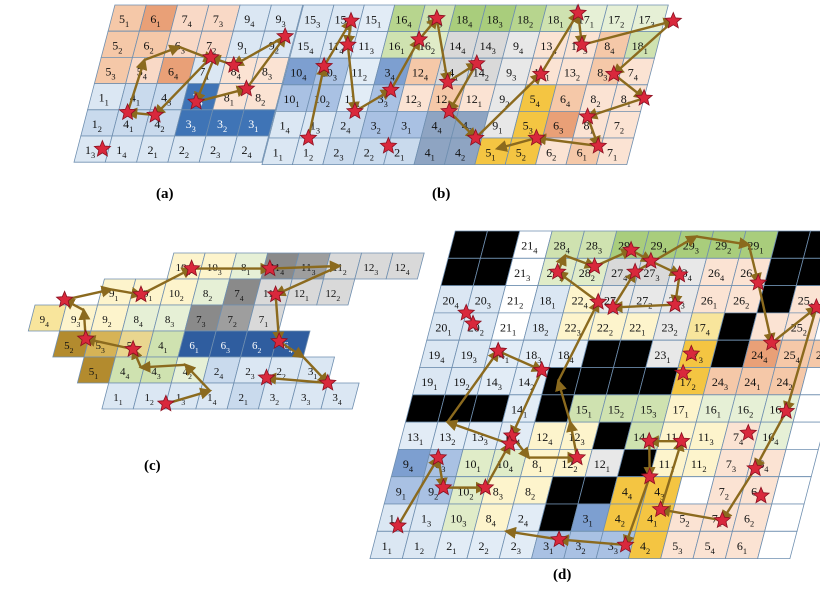 Image resolution: width=820 pixels, height=593 pixels. I want to click on cell-label: 82, so click(530, 492).